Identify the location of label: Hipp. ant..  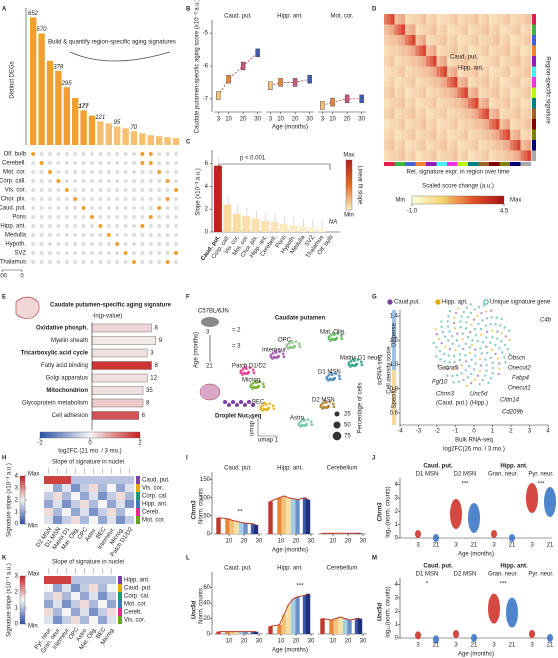
(137, 581).